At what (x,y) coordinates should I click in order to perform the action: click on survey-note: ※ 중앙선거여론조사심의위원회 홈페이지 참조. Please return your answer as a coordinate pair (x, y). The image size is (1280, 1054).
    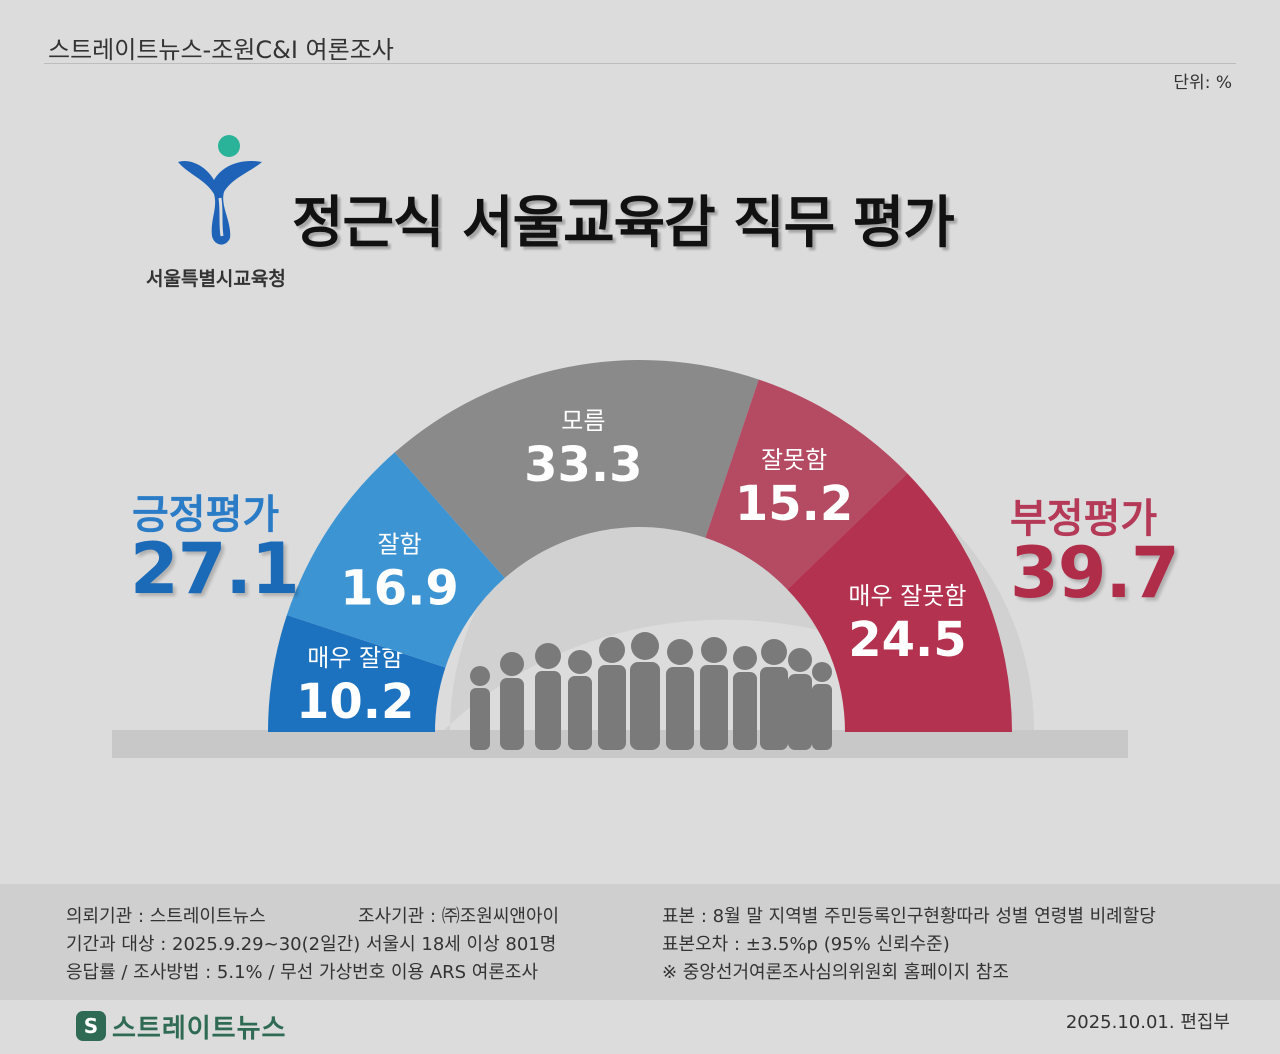
    Looking at the image, I should click on (835, 972).